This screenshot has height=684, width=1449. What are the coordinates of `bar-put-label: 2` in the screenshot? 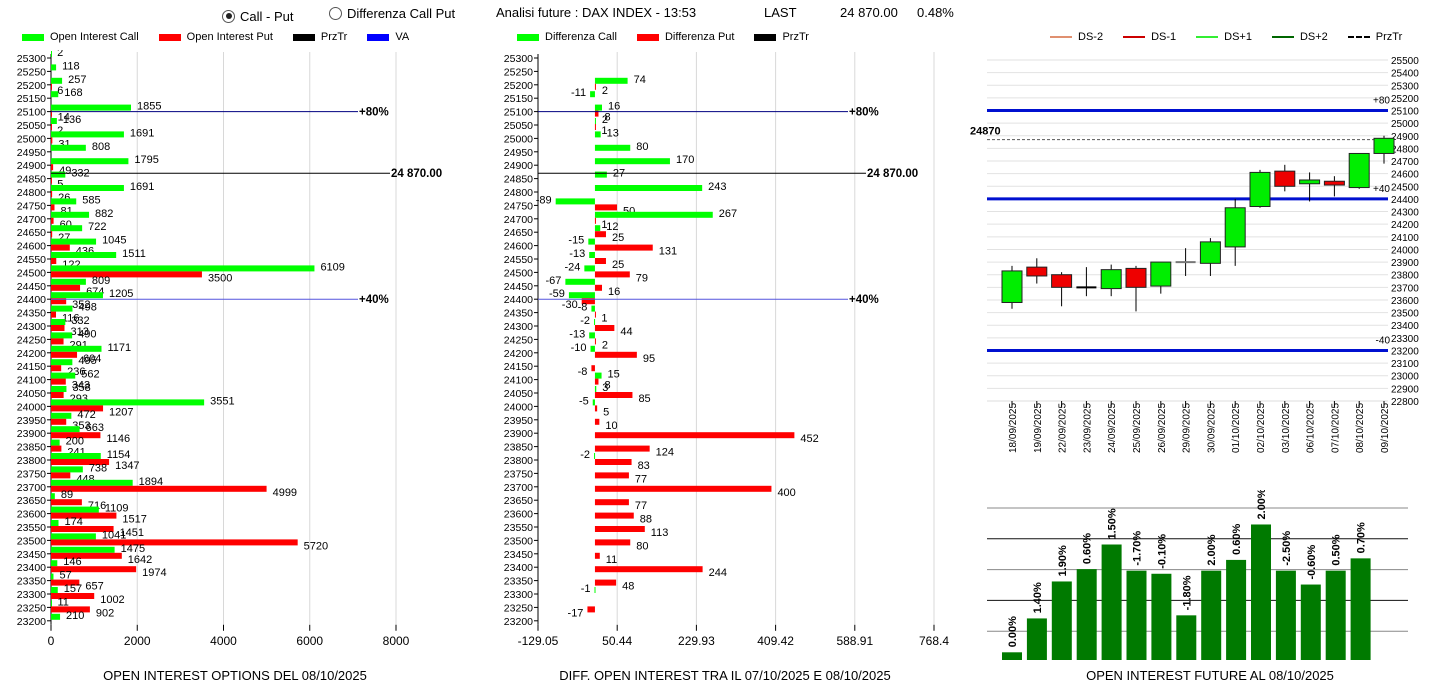 It's located at (605, 345).